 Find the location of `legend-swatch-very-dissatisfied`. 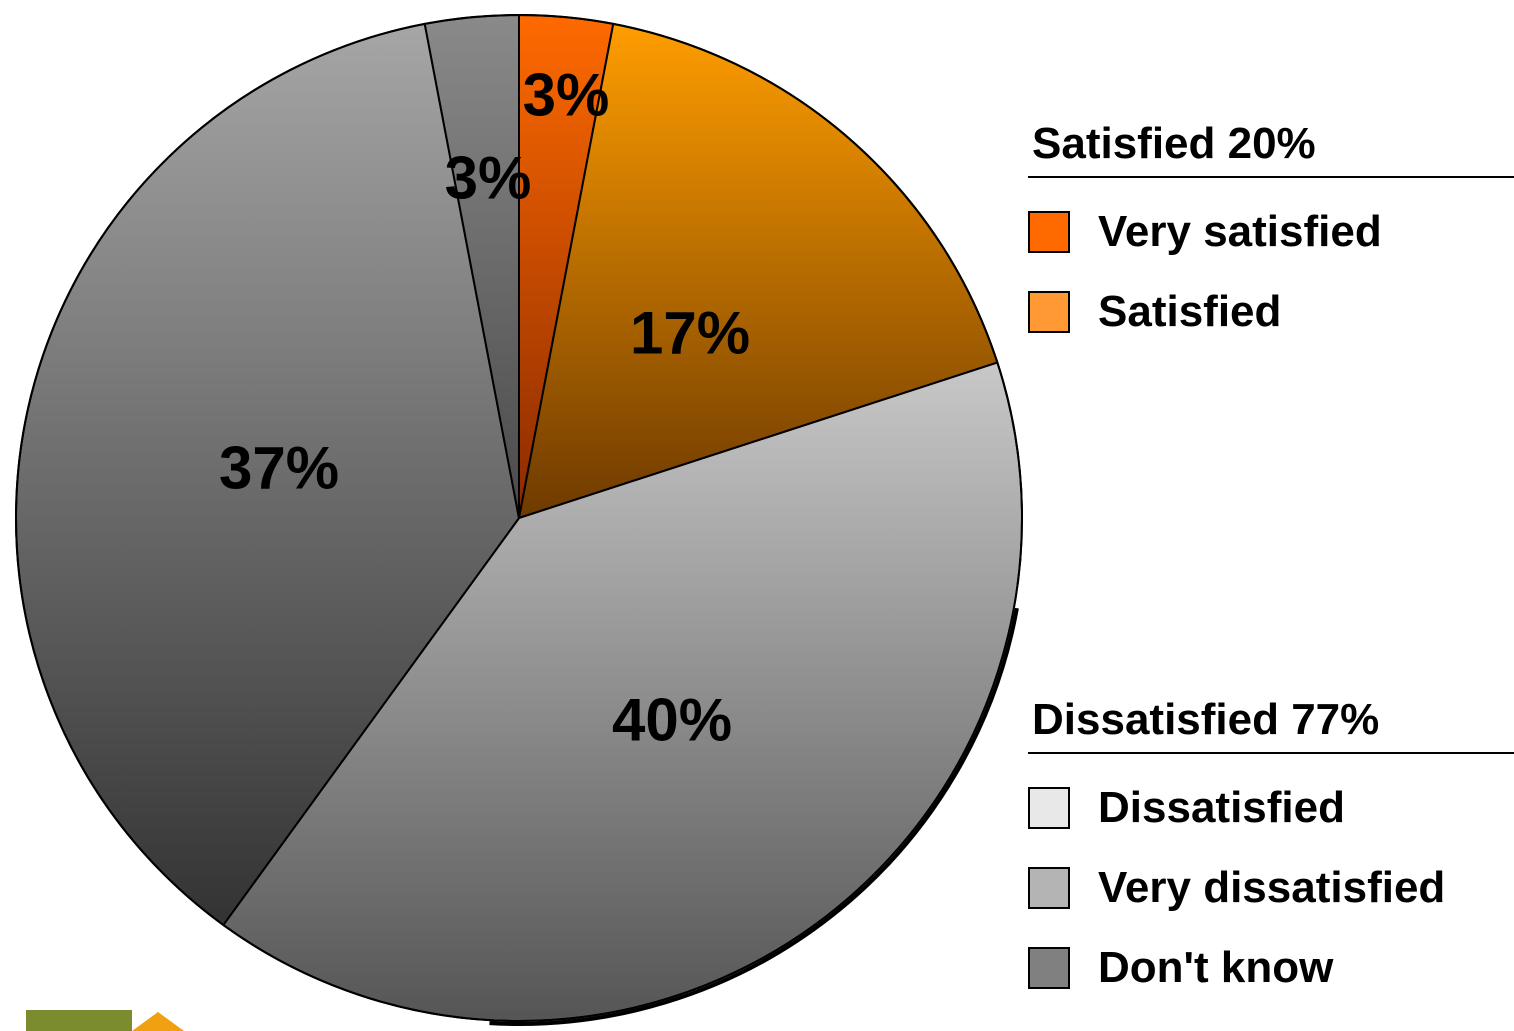

legend-swatch-very-dissatisfied is located at coordinates (1049, 888).